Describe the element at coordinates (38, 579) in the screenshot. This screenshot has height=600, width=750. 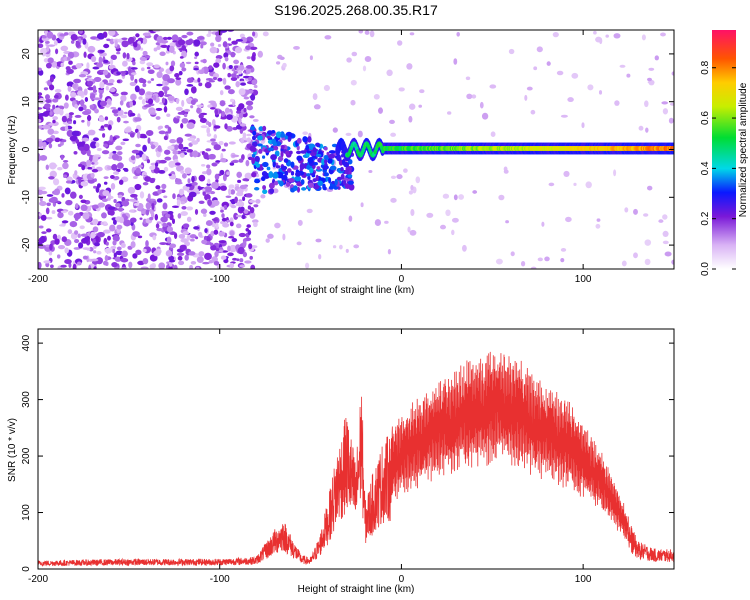
I see `snr-x-tick-label: -200` at that location.